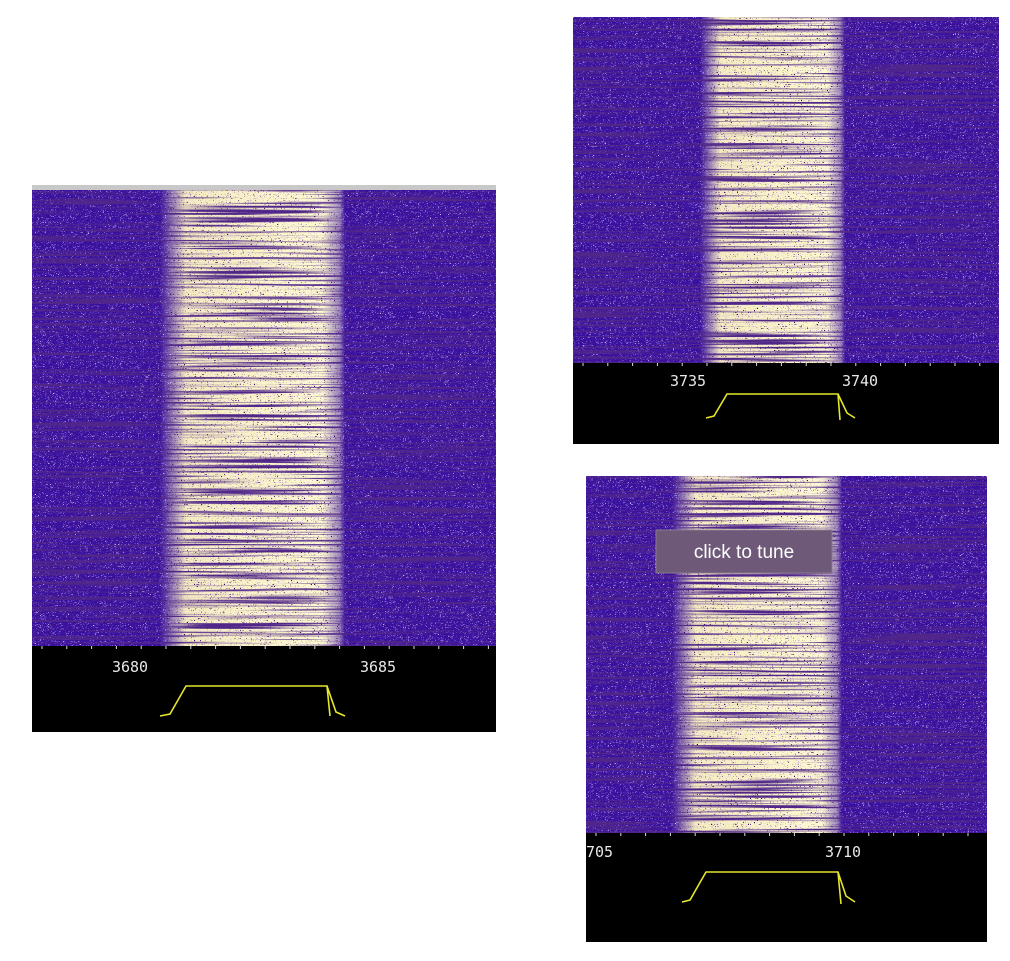  I want to click on tooltip-text: click to tune, so click(744, 552).